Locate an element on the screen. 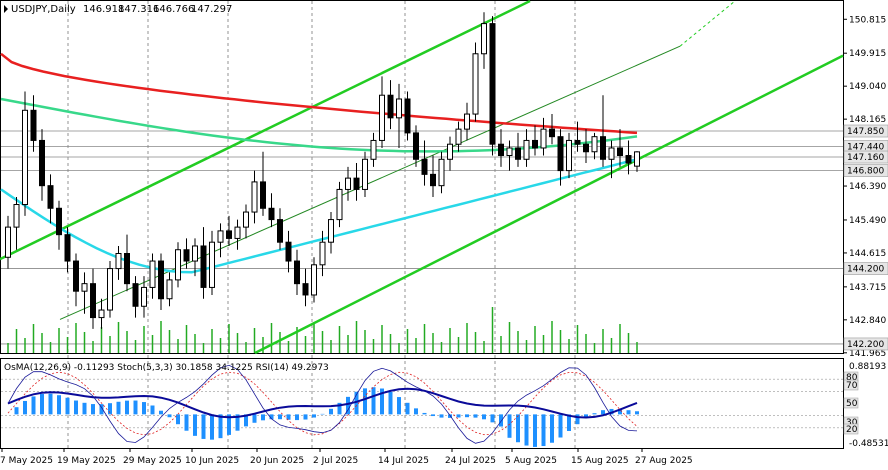  price-tick-label-1: 149.915 is located at coordinates (867, 54).